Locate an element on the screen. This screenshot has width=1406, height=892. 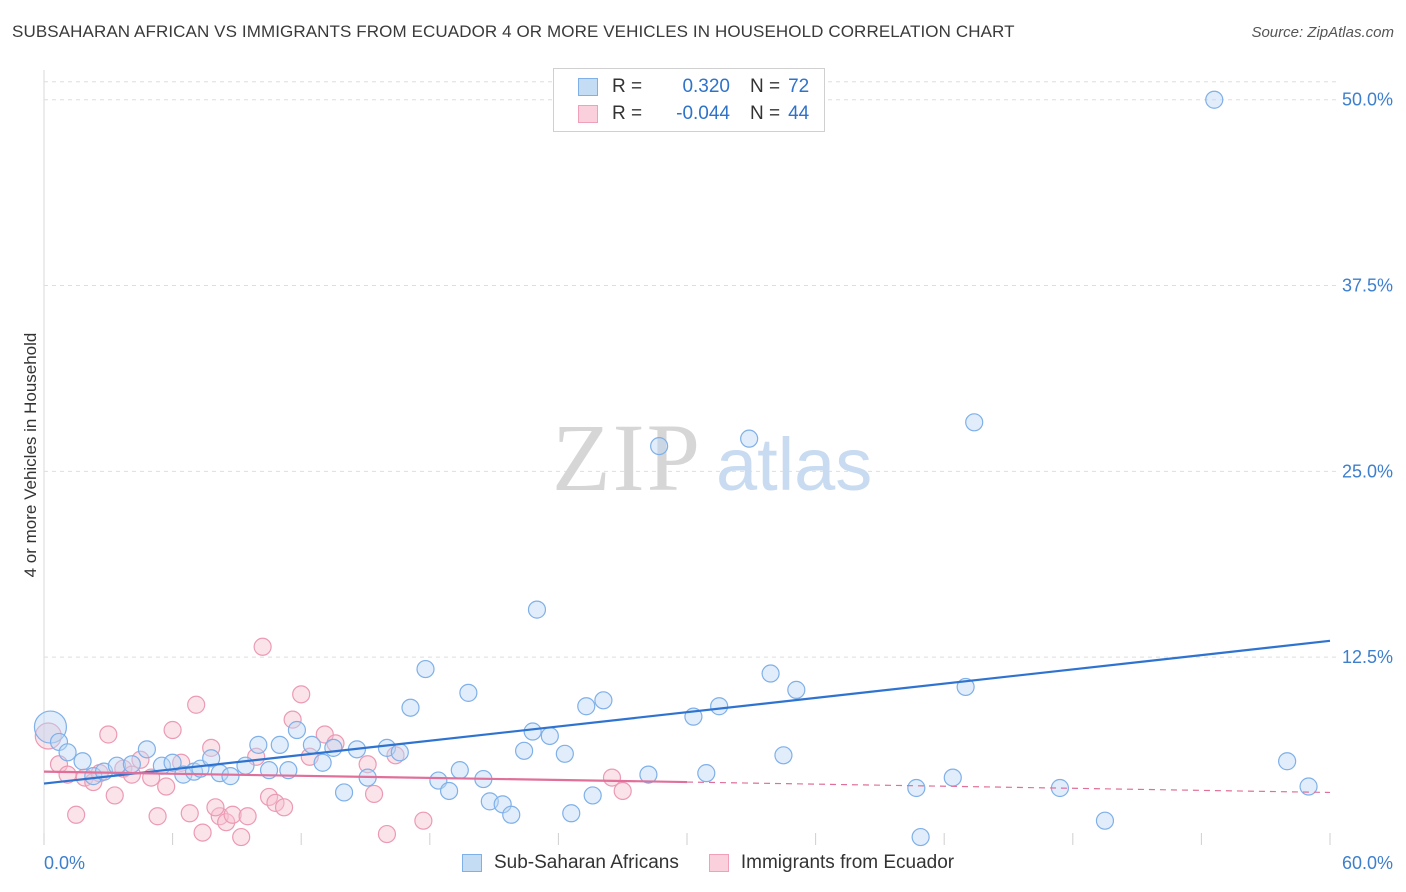
legend-swatch-ecuador is located at coordinates (588, 114).